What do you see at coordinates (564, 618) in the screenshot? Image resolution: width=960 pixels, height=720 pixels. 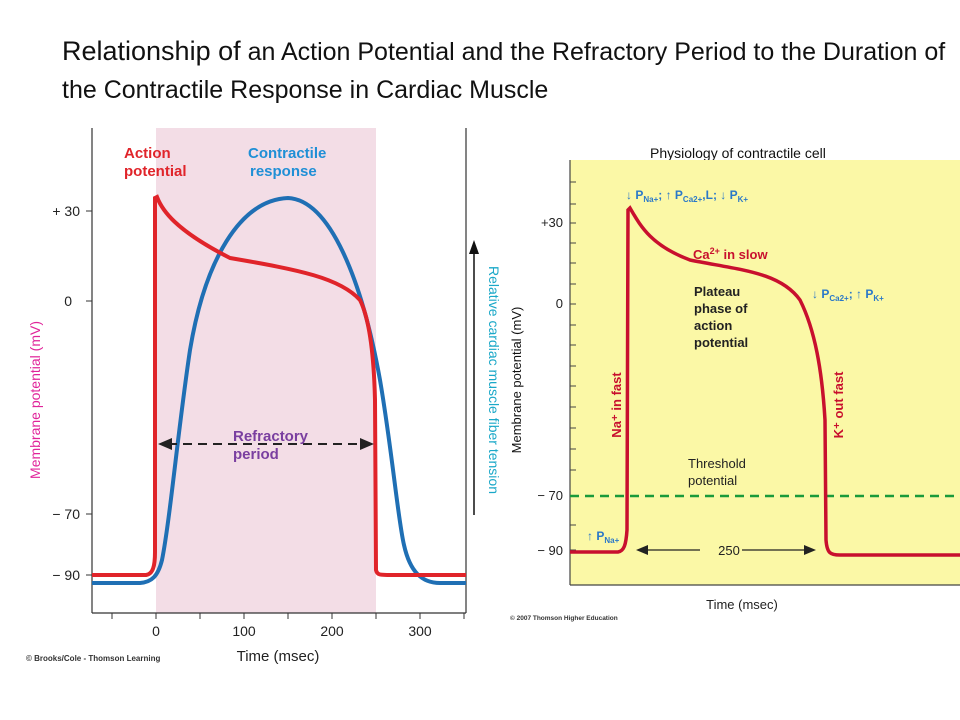 I see `right-credit: © 2007 Thomson Higher Education` at bounding box center [564, 618].